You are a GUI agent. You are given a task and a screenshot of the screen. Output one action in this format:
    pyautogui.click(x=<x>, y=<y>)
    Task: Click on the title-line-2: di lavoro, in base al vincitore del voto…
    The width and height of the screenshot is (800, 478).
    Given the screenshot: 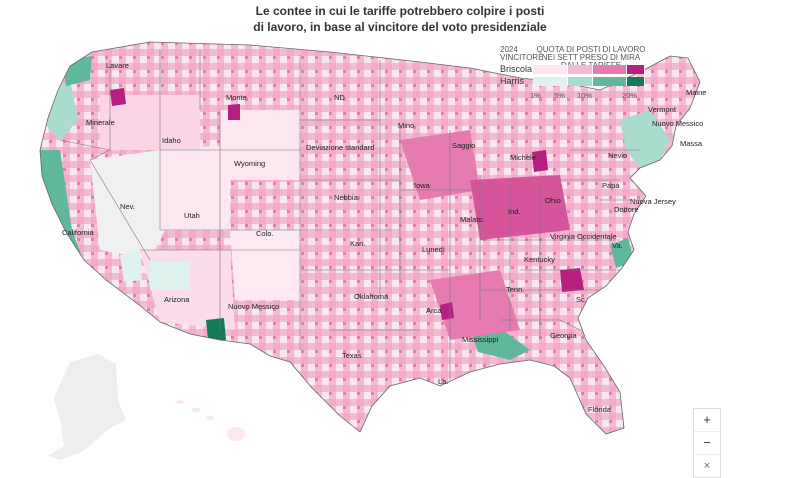 What is the action you would take?
    pyautogui.click(x=400, y=27)
    